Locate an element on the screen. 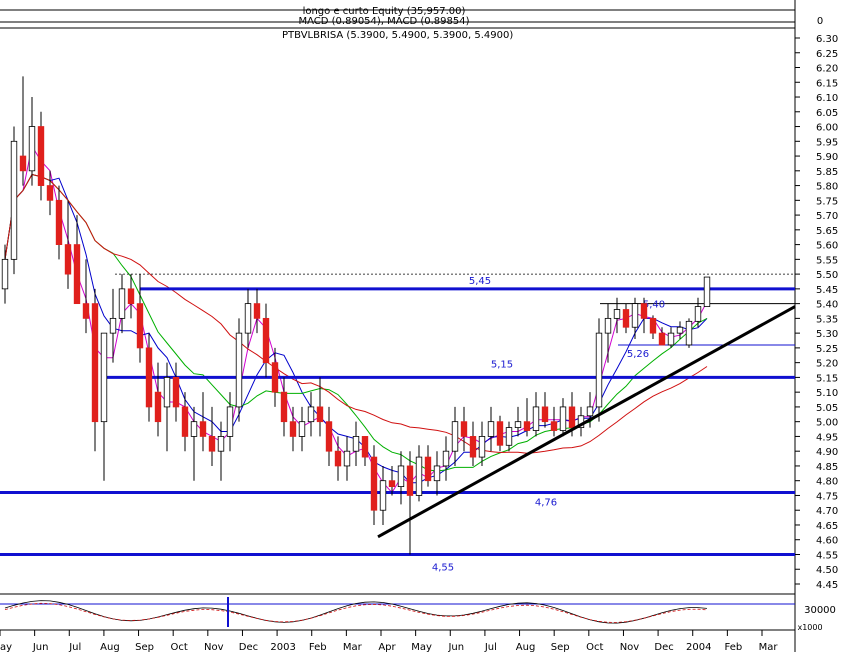  y-tick-label: 4.50 is located at coordinates (827, 570).